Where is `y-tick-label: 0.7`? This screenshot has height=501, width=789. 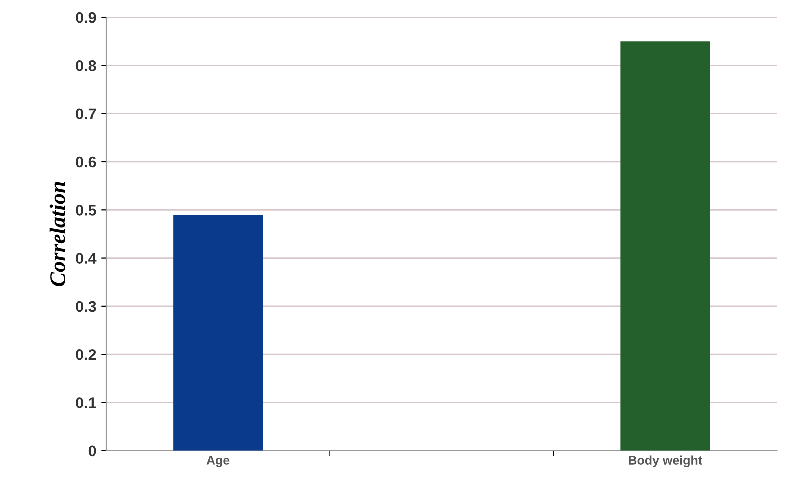 y-tick-label: 0.7 is located at coordinates (86, 114).